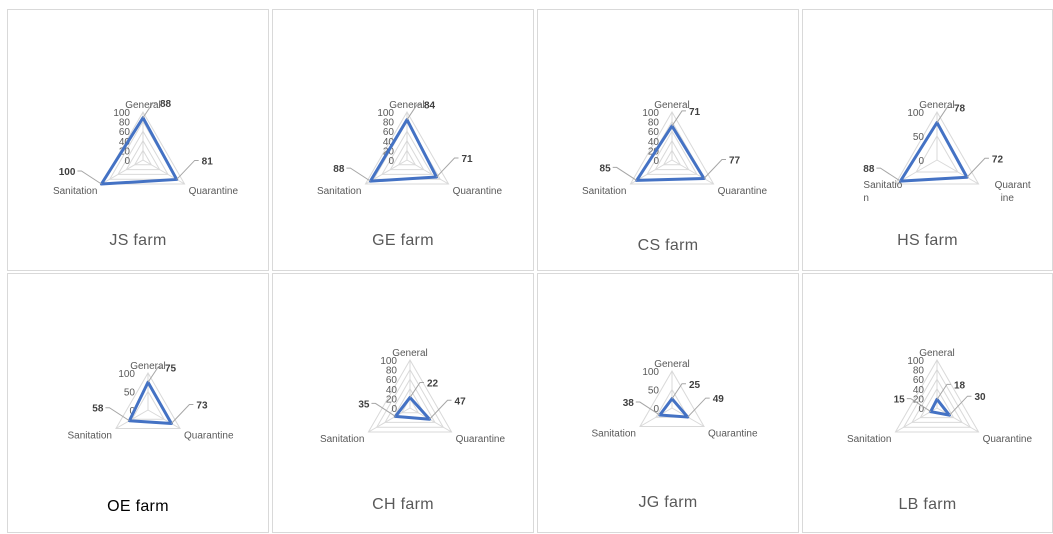  I want to click on data-label: 25, so click(695, 385).